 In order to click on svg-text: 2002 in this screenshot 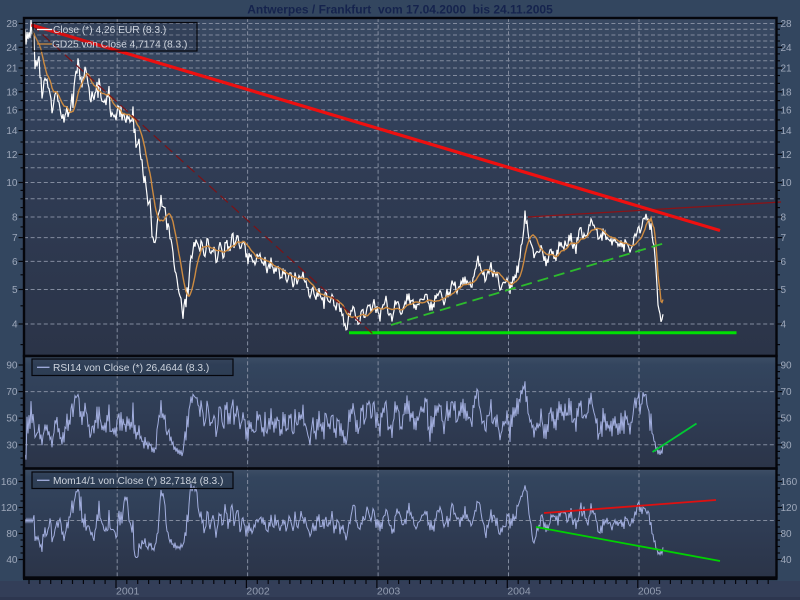, I will do `click(258, 592)`.